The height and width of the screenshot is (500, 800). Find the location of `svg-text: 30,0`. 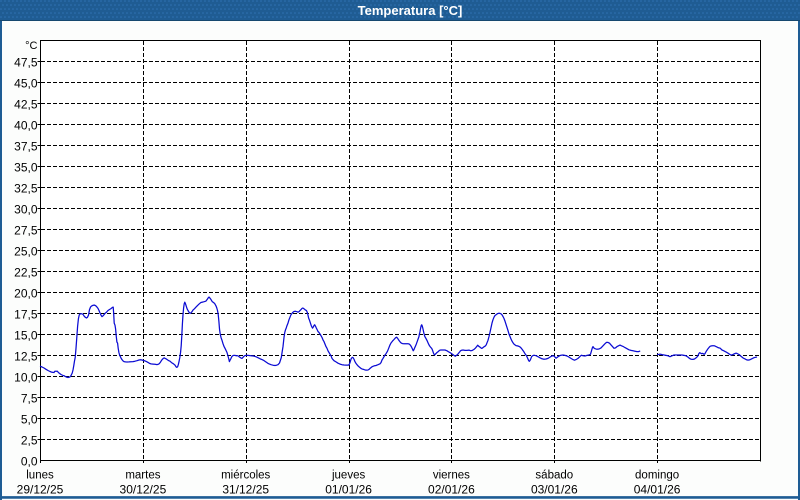

svg-text: 30,0 is located at coordinates (26, 210).